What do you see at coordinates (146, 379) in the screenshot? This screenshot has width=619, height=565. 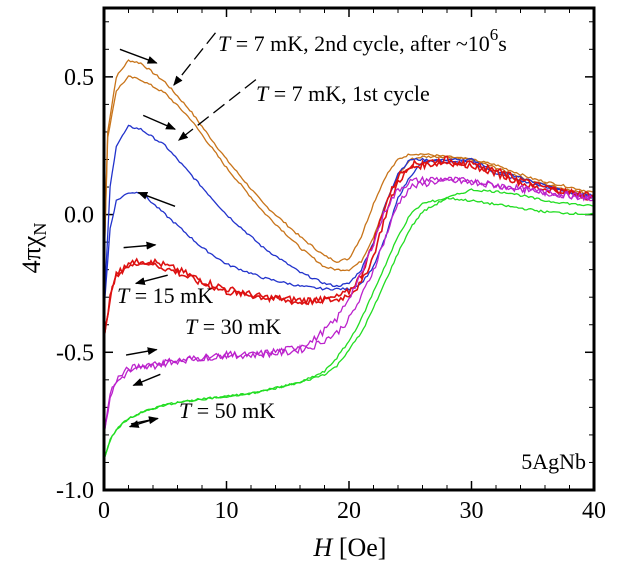 I see `arrow-t30-down` at bounding box center [146, 379].